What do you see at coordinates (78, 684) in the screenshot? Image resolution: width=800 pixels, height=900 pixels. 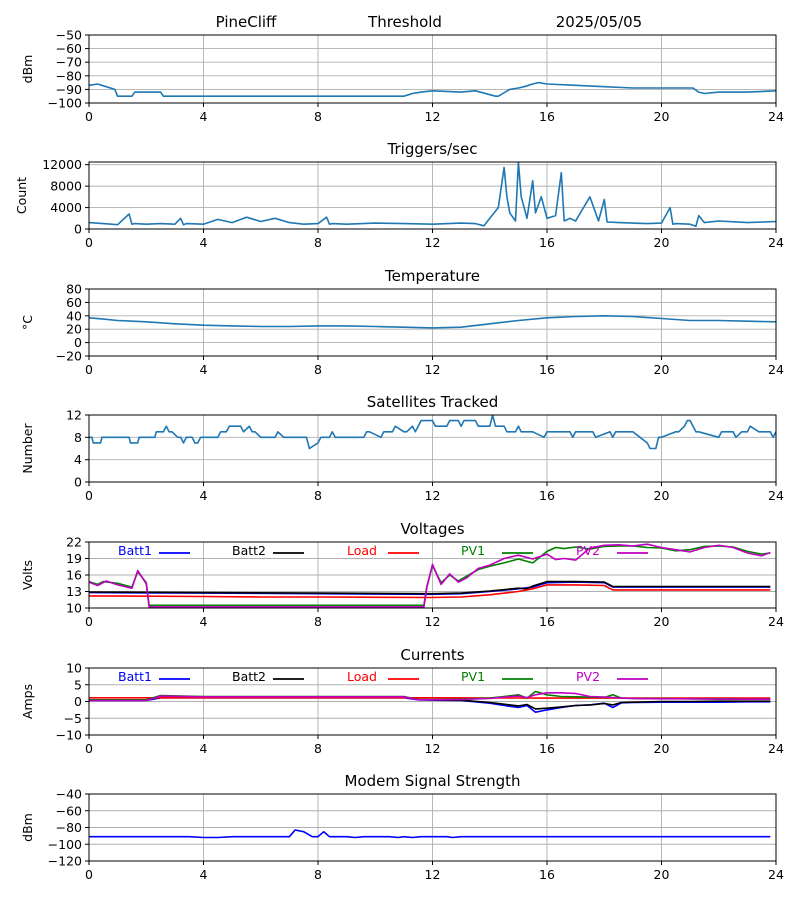 I see `y-tick-label: 5` at bounding box center [78, 684].